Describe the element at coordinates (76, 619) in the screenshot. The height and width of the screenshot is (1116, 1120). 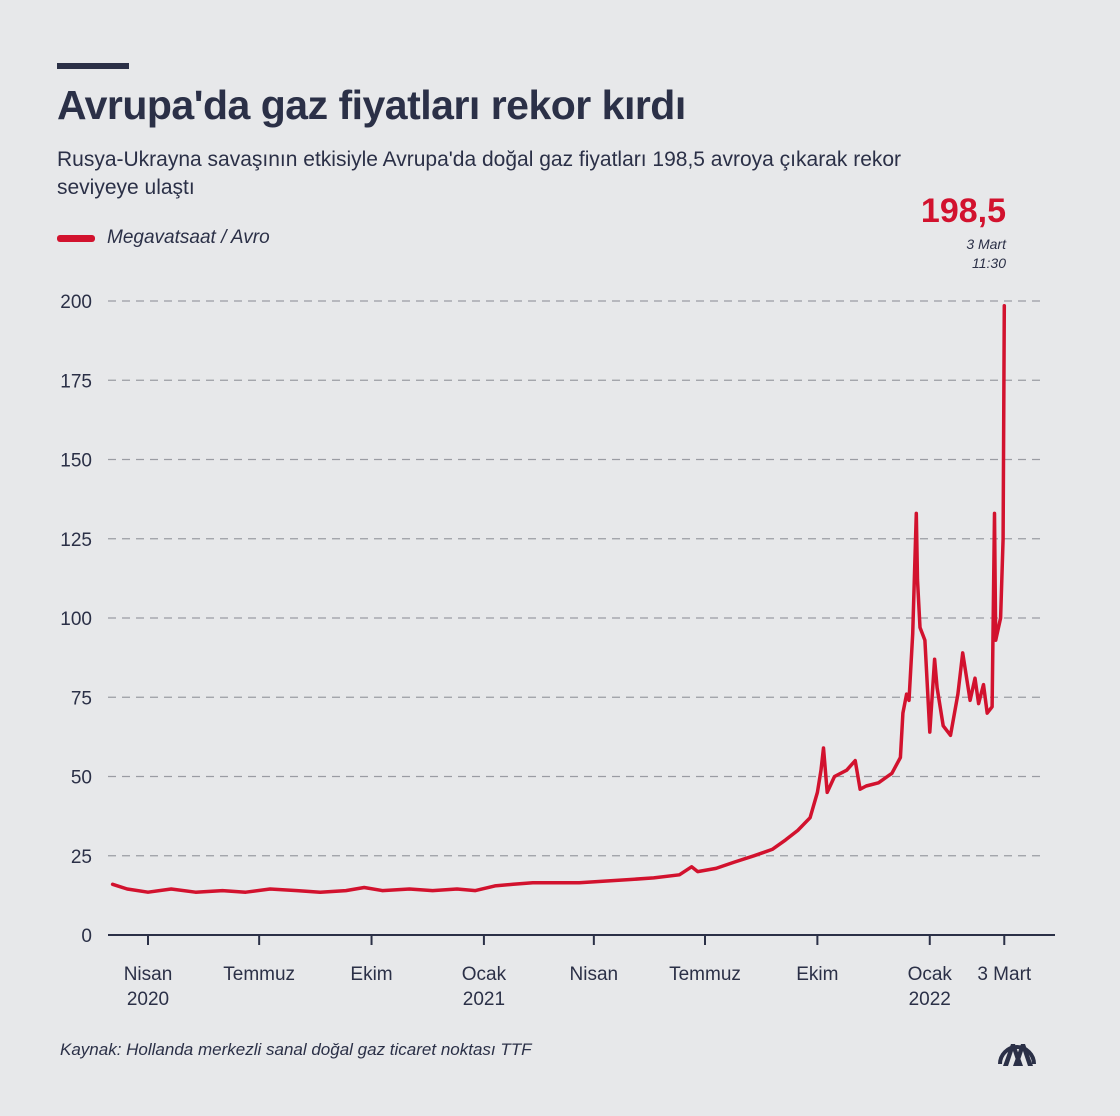
I see `y-tick-label: 100` at that location.